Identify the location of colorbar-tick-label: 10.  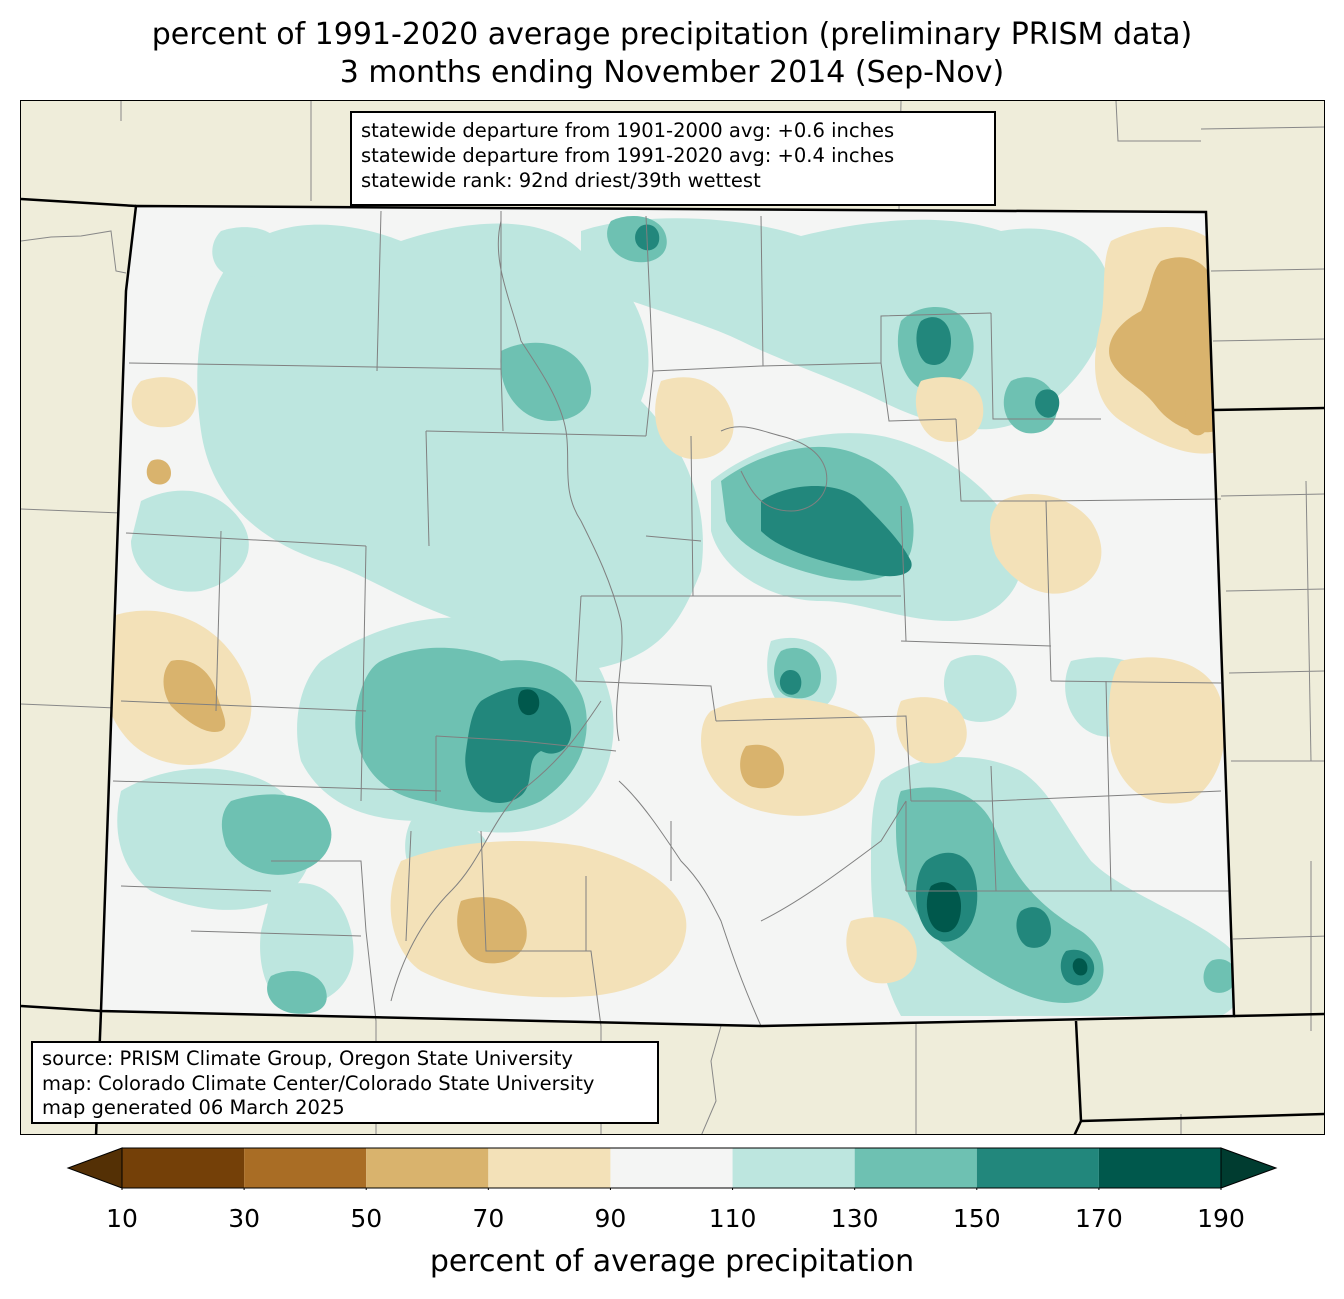
(122, 1218).